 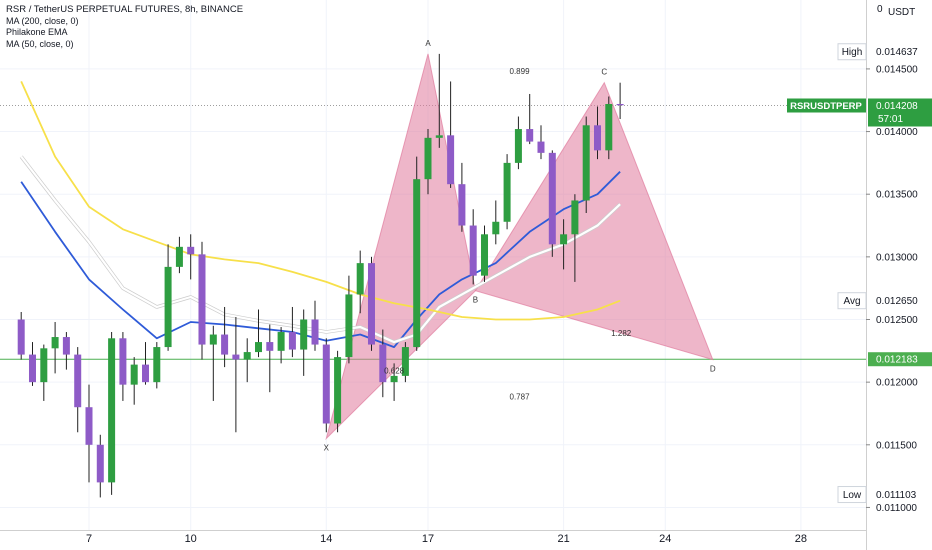 I want to click on pattern-point-a: A, so click(x=428, y=43).